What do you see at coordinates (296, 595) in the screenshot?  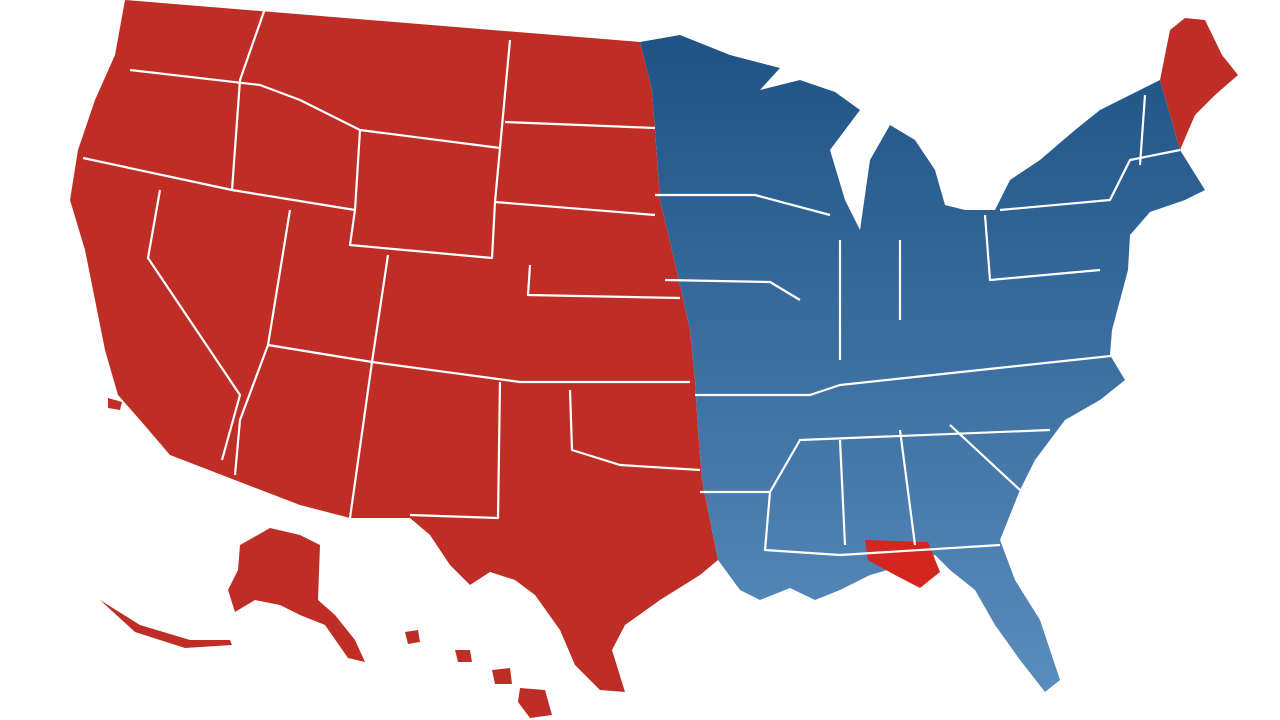 I see `red-state-alaska` at bounding box center [296, 595].